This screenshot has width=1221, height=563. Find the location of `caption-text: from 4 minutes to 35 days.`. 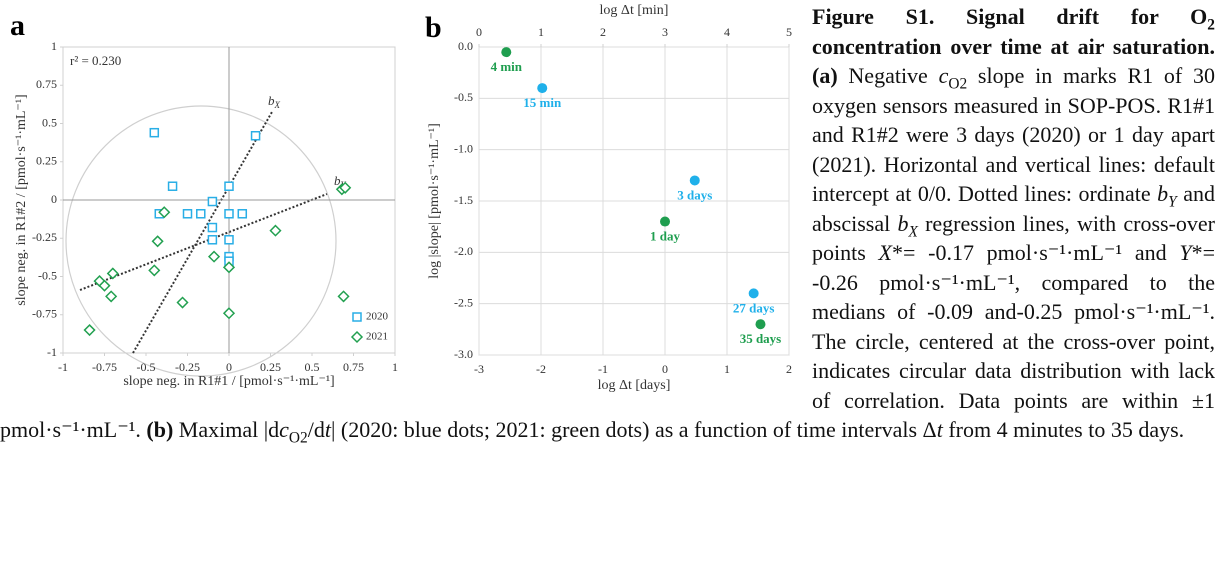

caption-text: from 4 minutes to 35 days. is located at coordinates (1063, 429).